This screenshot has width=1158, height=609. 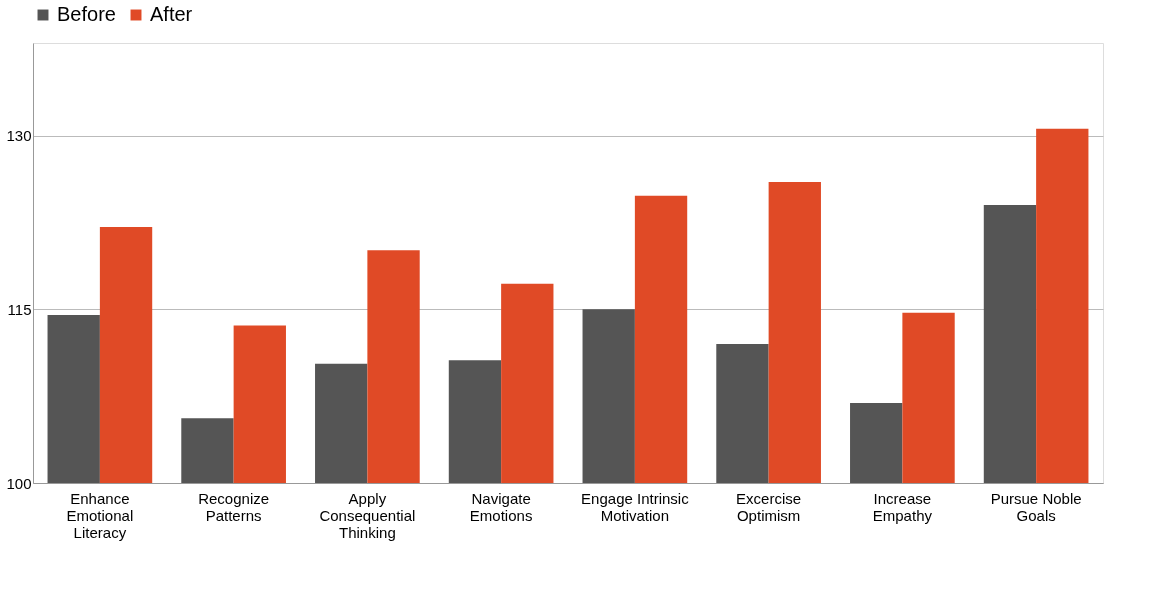 What do you see at coordinates (100, 515) in the screenshot?
I see `x-tick-label: Enhance Emotional Literacy` at bounding box center [100, 515].